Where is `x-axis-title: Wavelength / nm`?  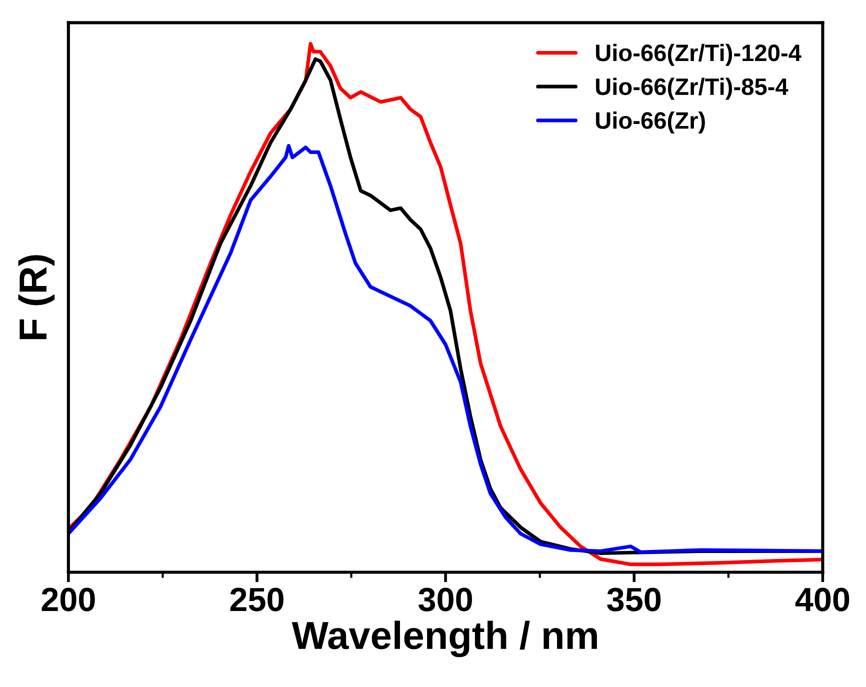 x-axis-title: Wavelength / nm is located at coordinates (444, 639).